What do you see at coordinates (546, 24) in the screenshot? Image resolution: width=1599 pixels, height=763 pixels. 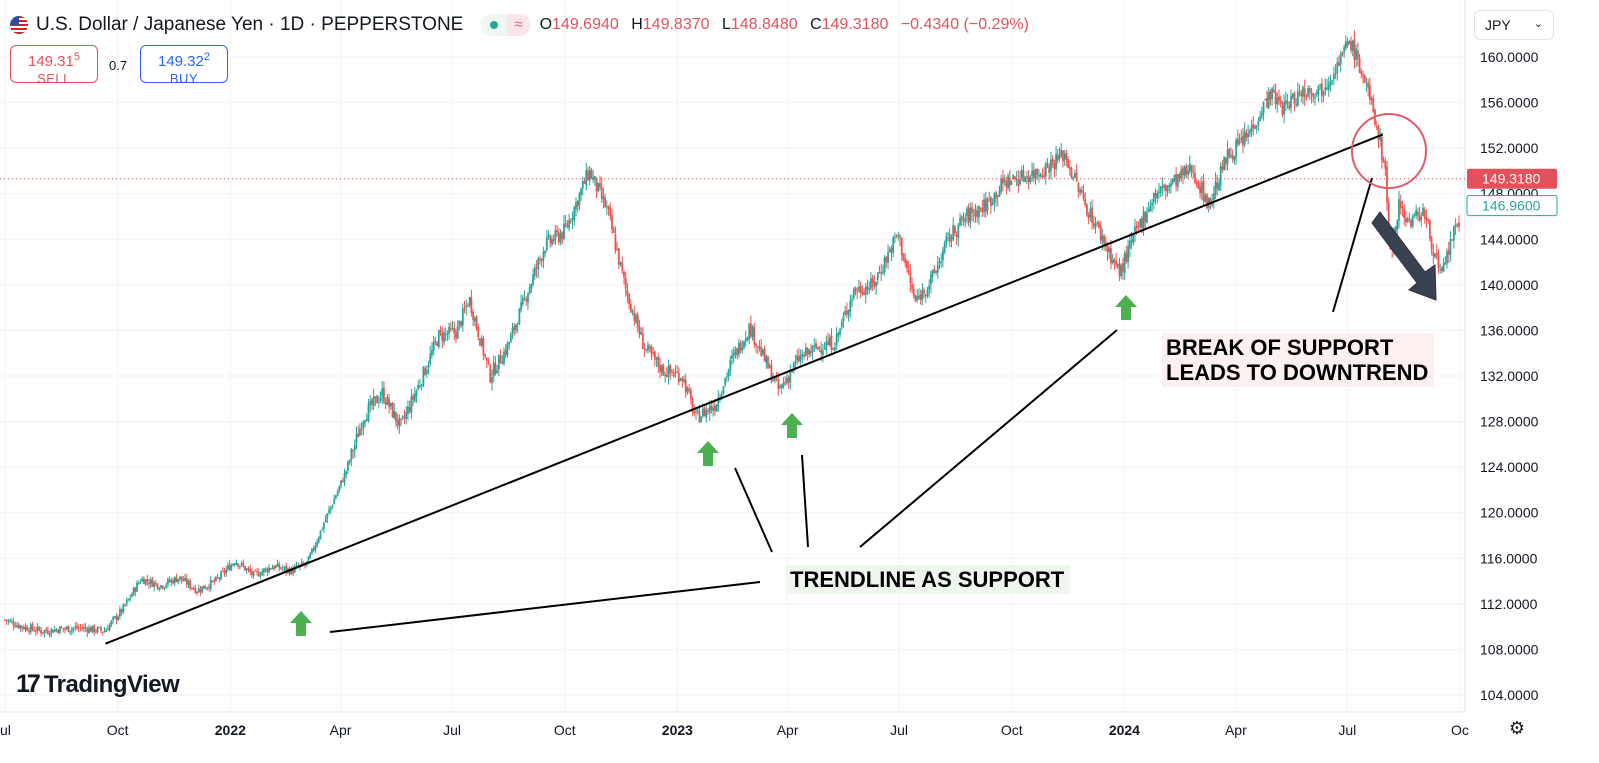 I see `ohlc-open-label: O` at bounding box center [546, 24].